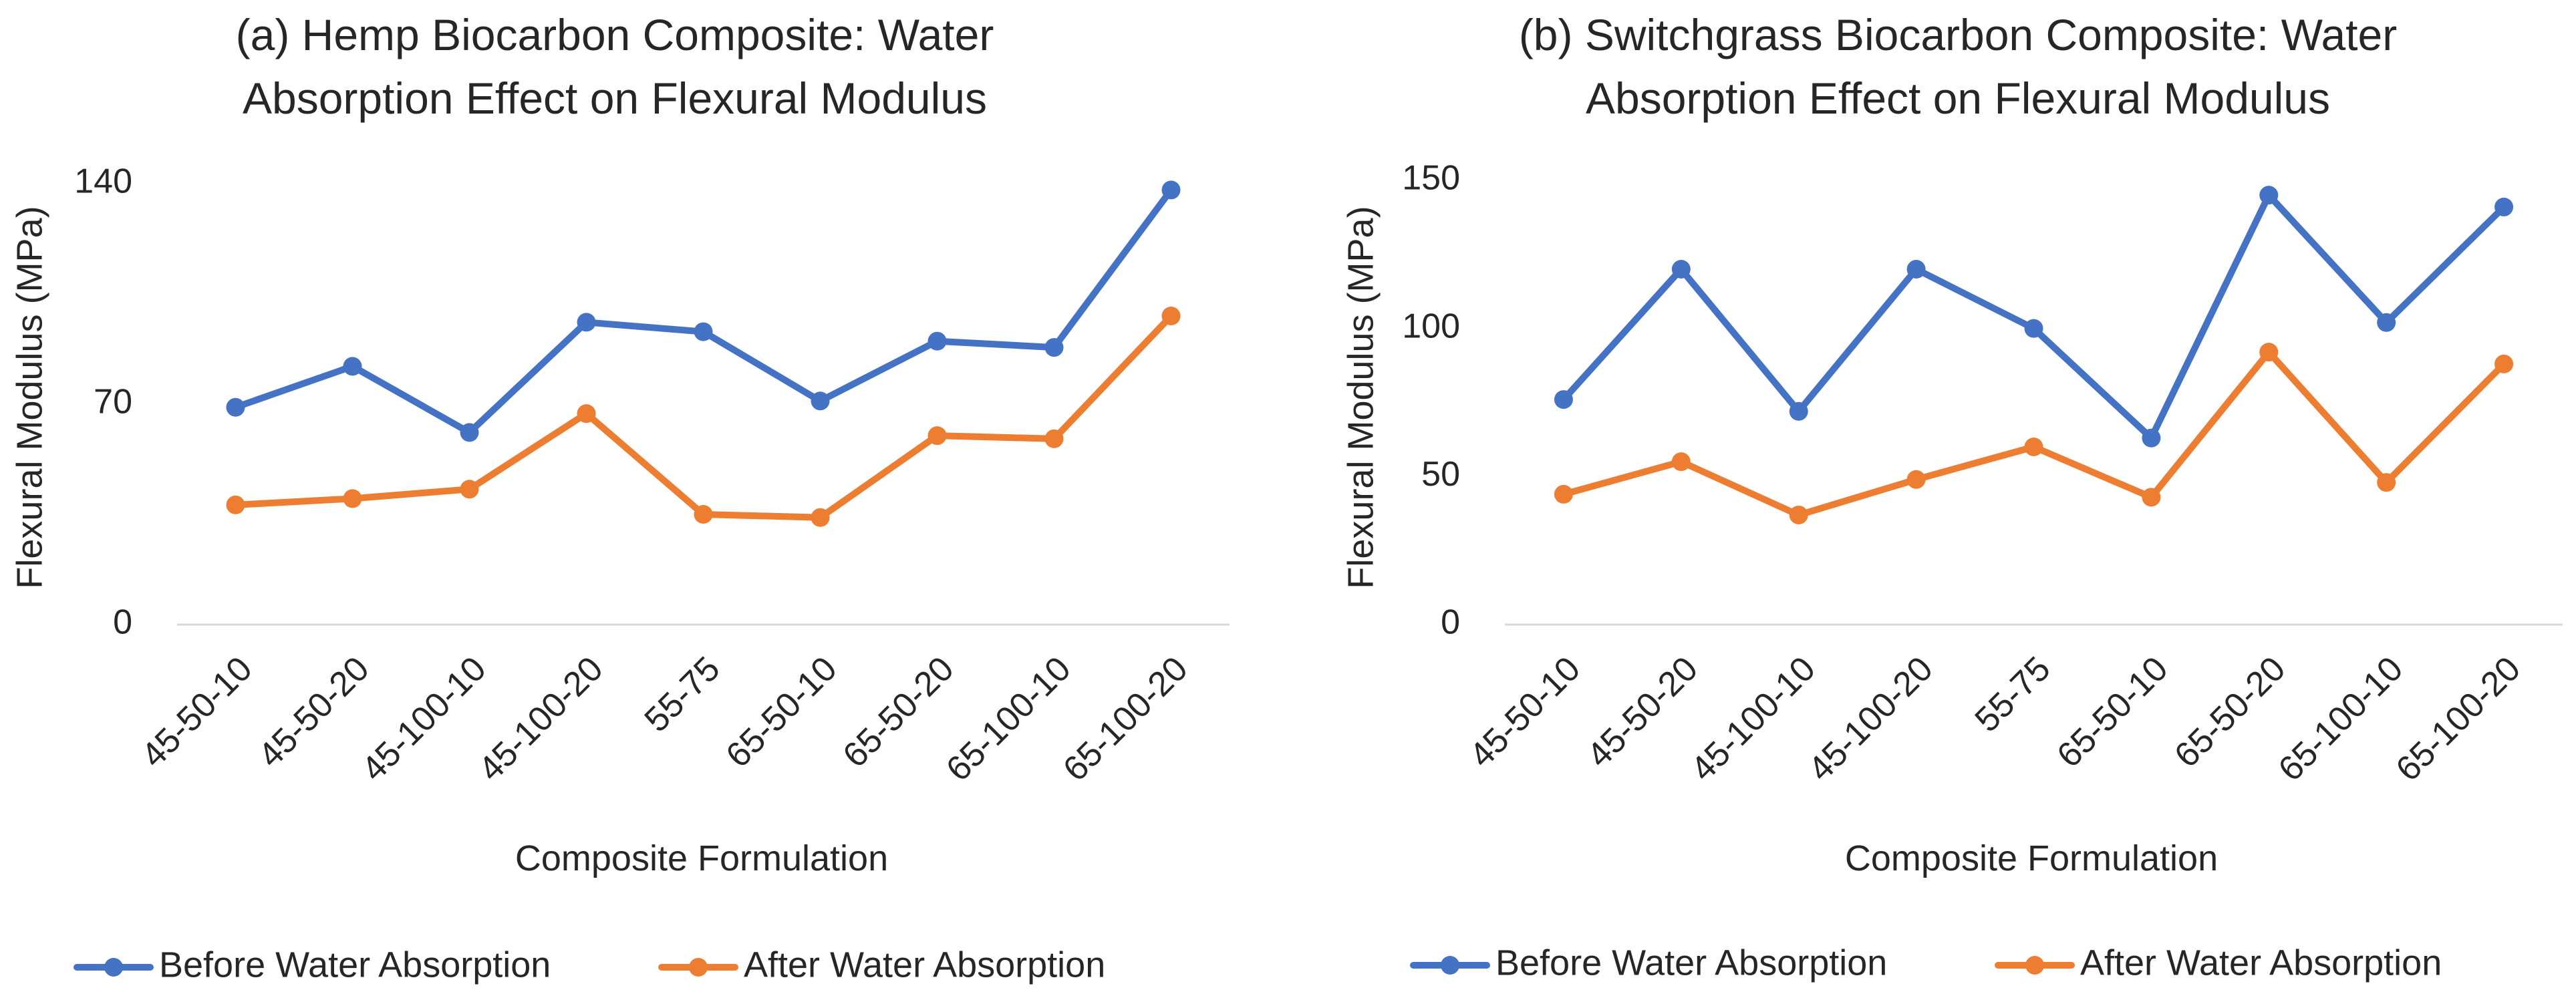  I want to click on y-tick-label: 70, so click(113, 402).